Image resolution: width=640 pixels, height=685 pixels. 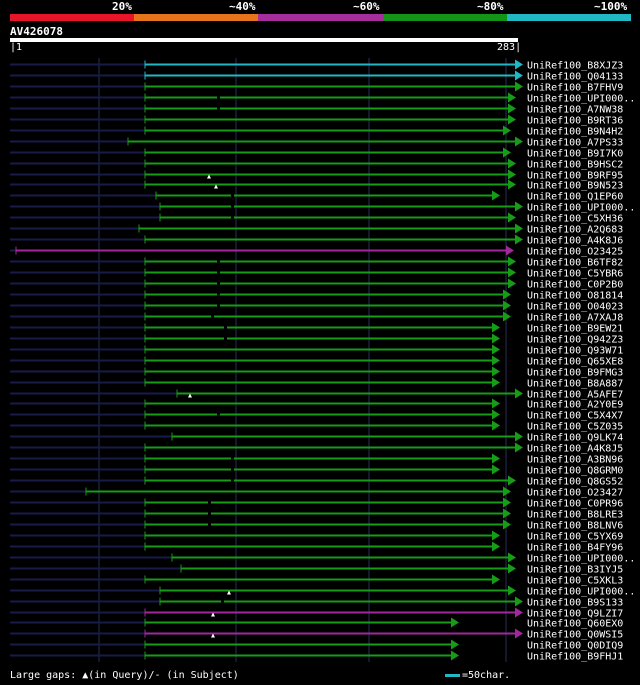 I want to click on hit-label: UniRef100_C5X4X7, so click(x=575, y=416).